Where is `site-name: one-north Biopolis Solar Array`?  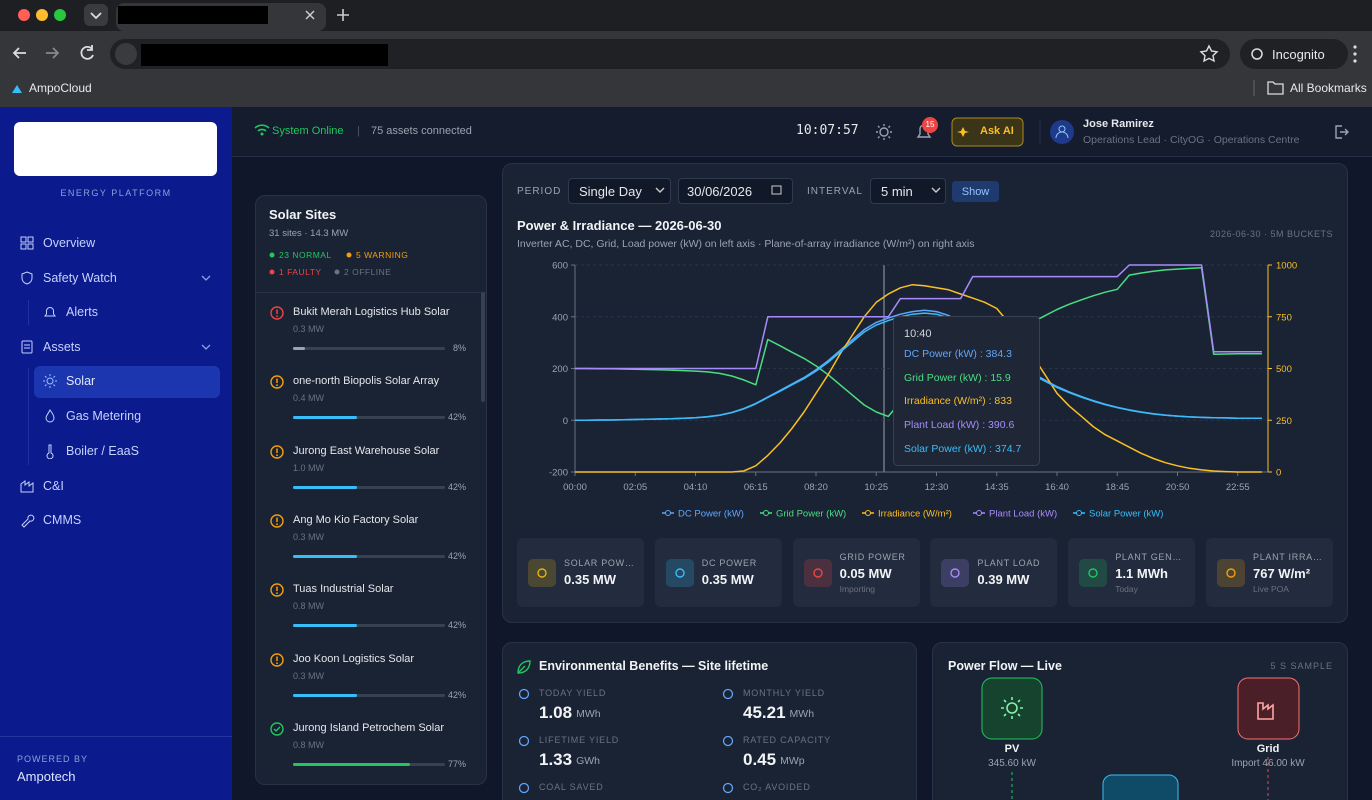 site-name: one-north Biopolis Solar Array is located at coordinates (366, 381).